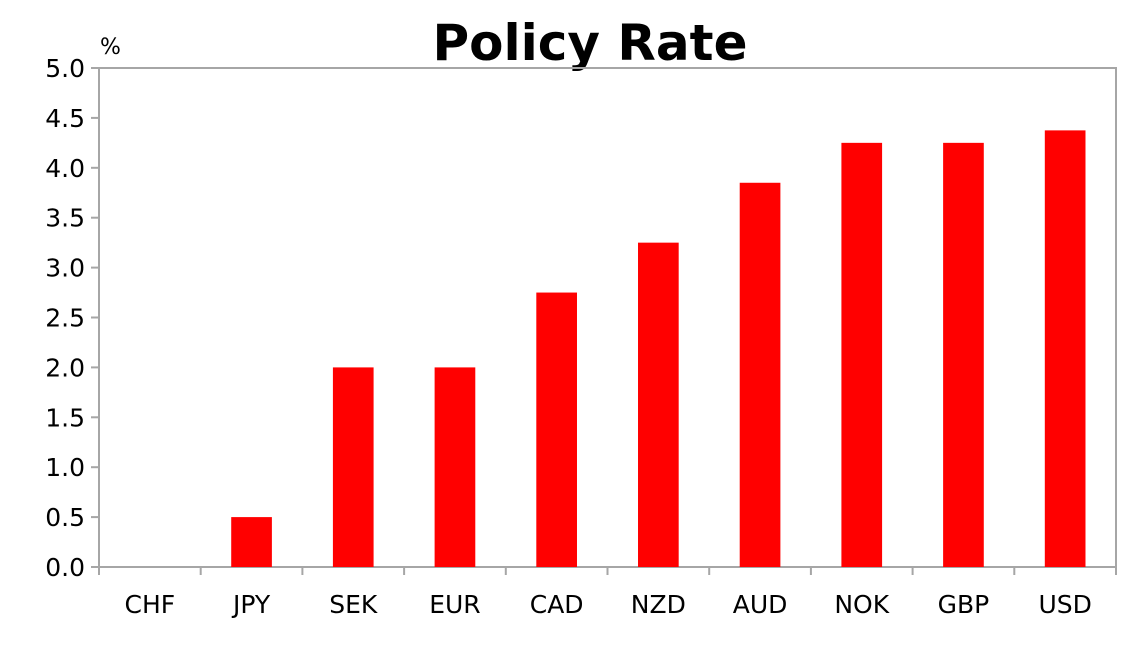 This screenshot has width=1148, height=664. Describe the element at coordinates (65, 118) in the screenshot. I see `y-tick-label: 4.5` at that location.